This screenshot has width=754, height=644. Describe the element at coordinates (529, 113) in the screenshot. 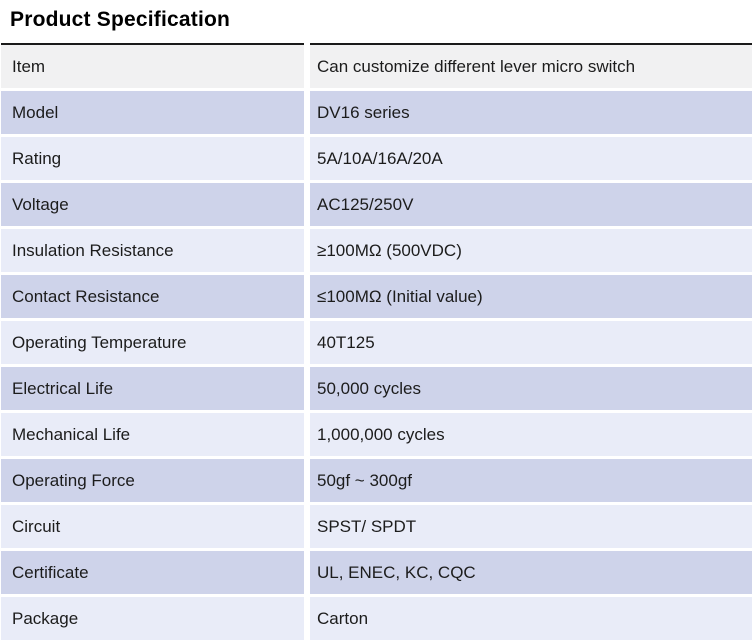

I see `spec-value: DV16 series` at that location.